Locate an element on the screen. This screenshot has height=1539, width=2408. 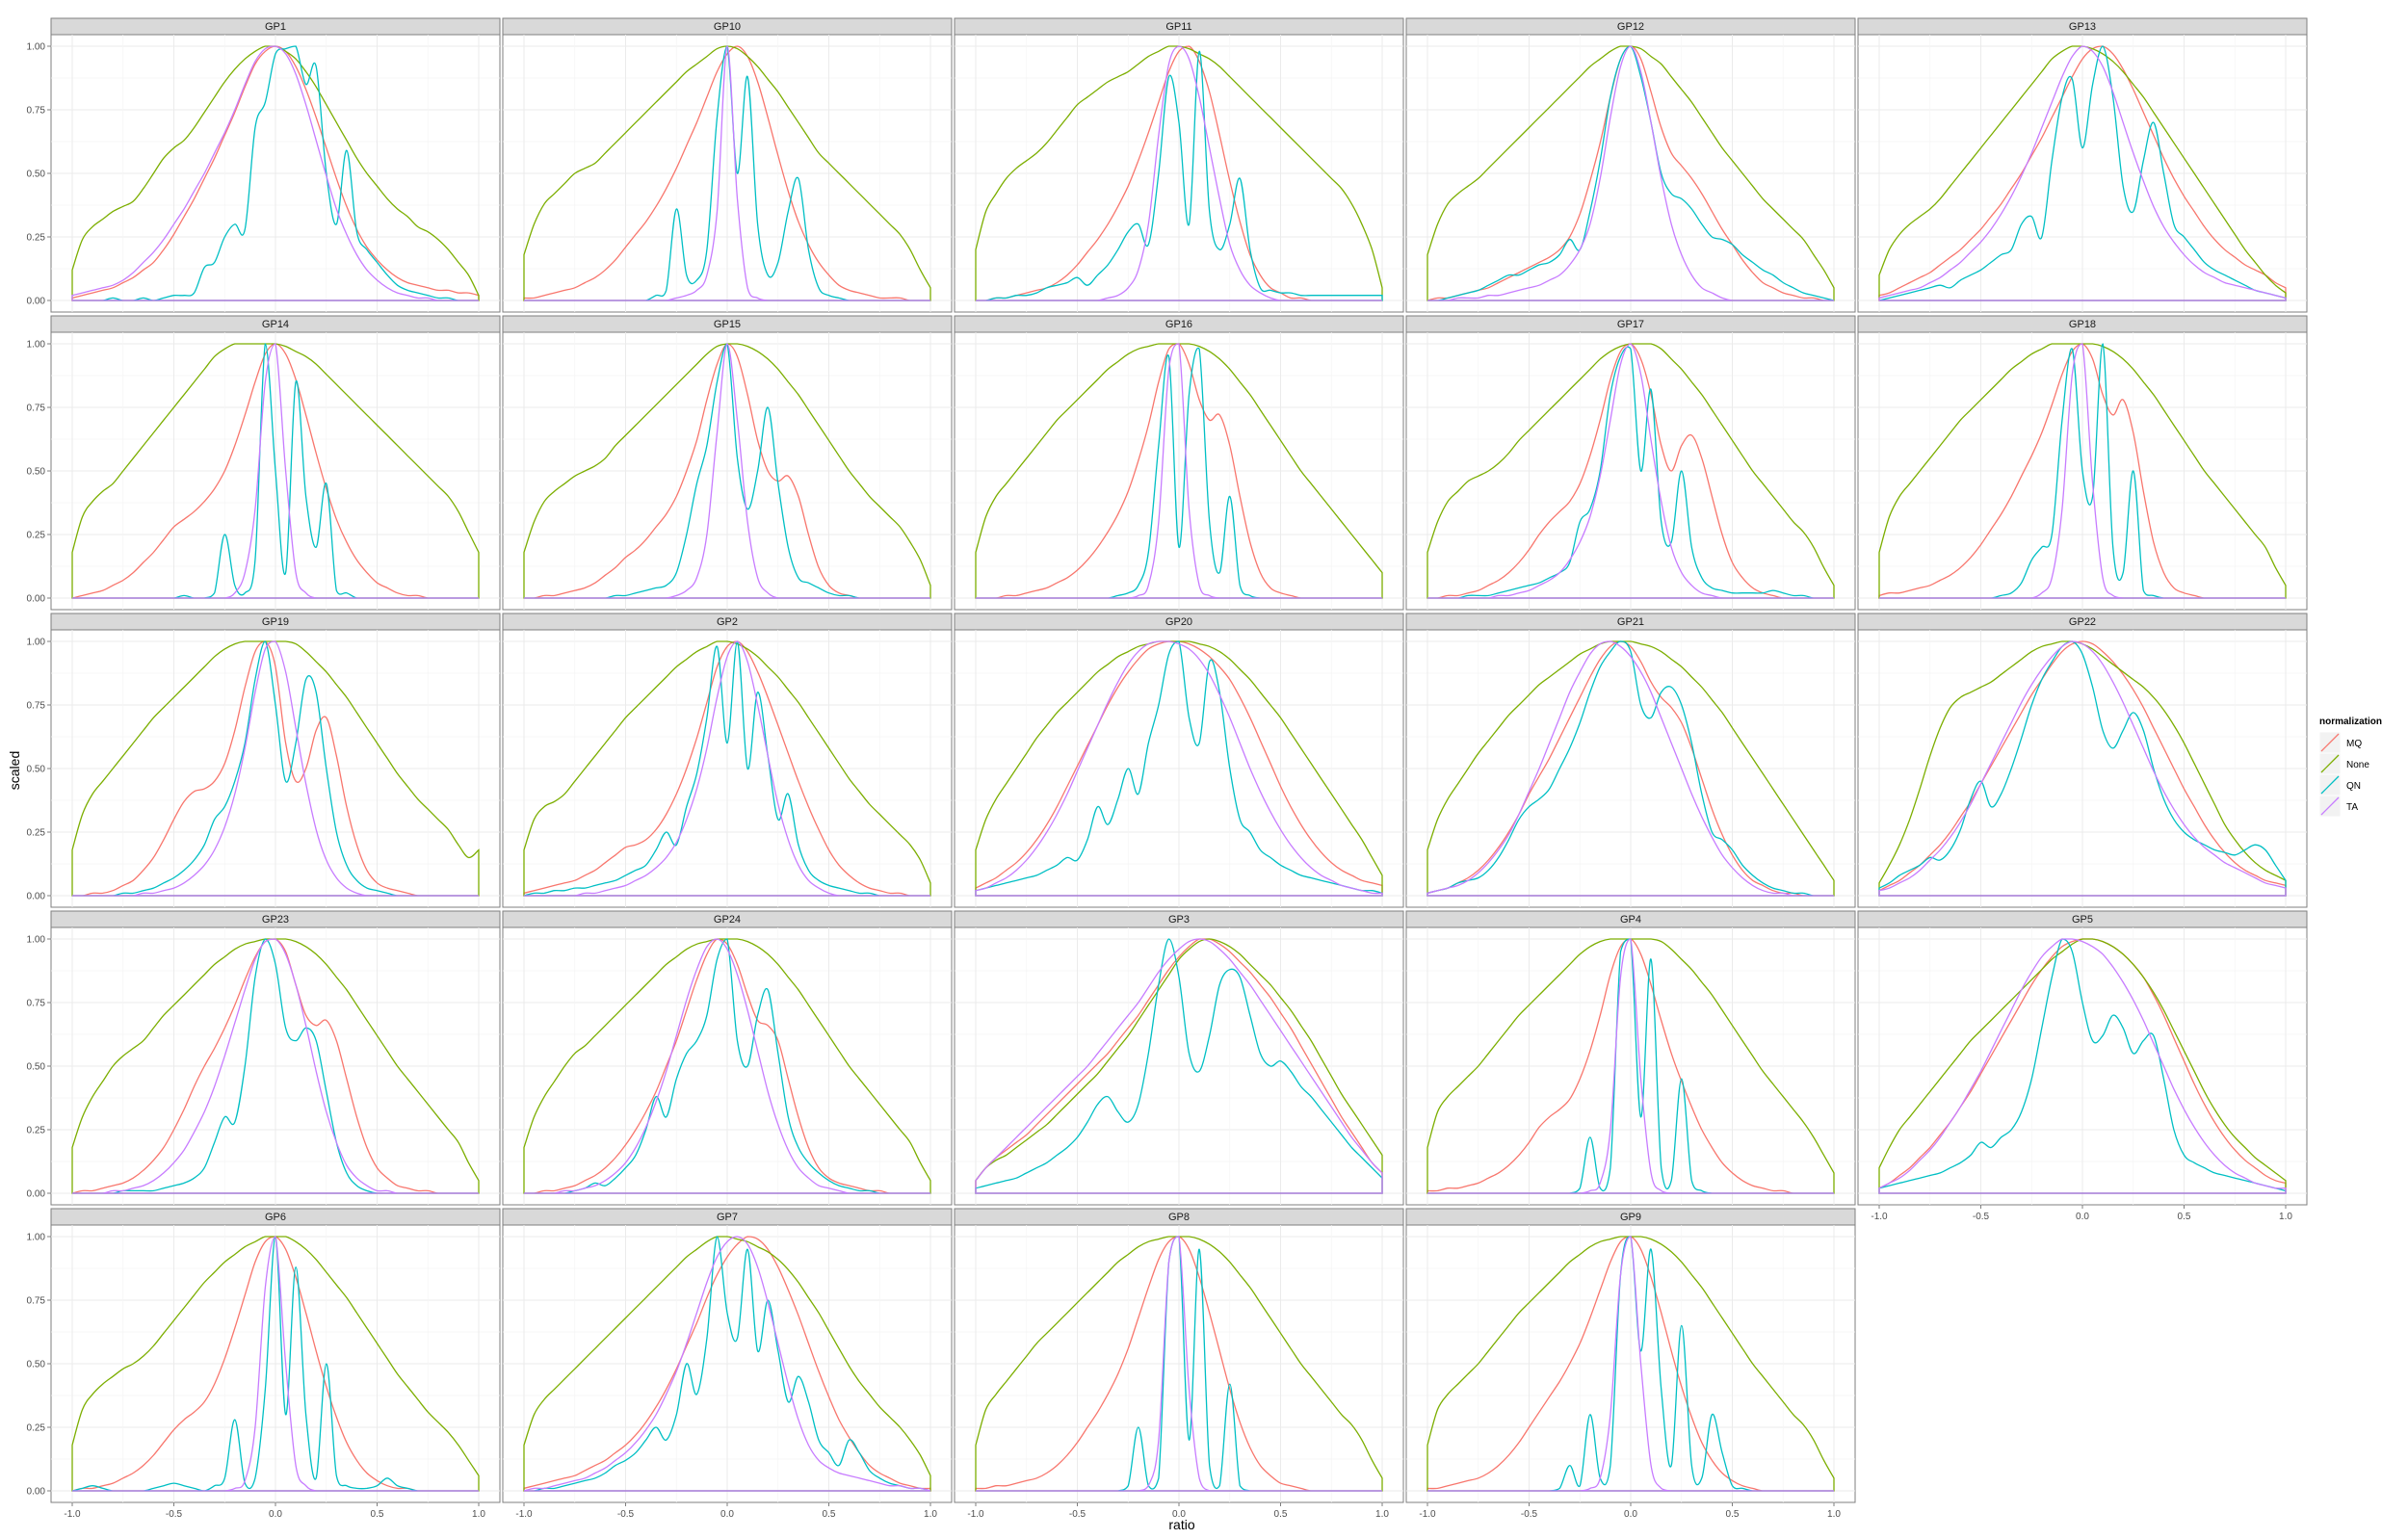
facet-panel-GP4: GP4 is located at coordinates (1630, 1058).